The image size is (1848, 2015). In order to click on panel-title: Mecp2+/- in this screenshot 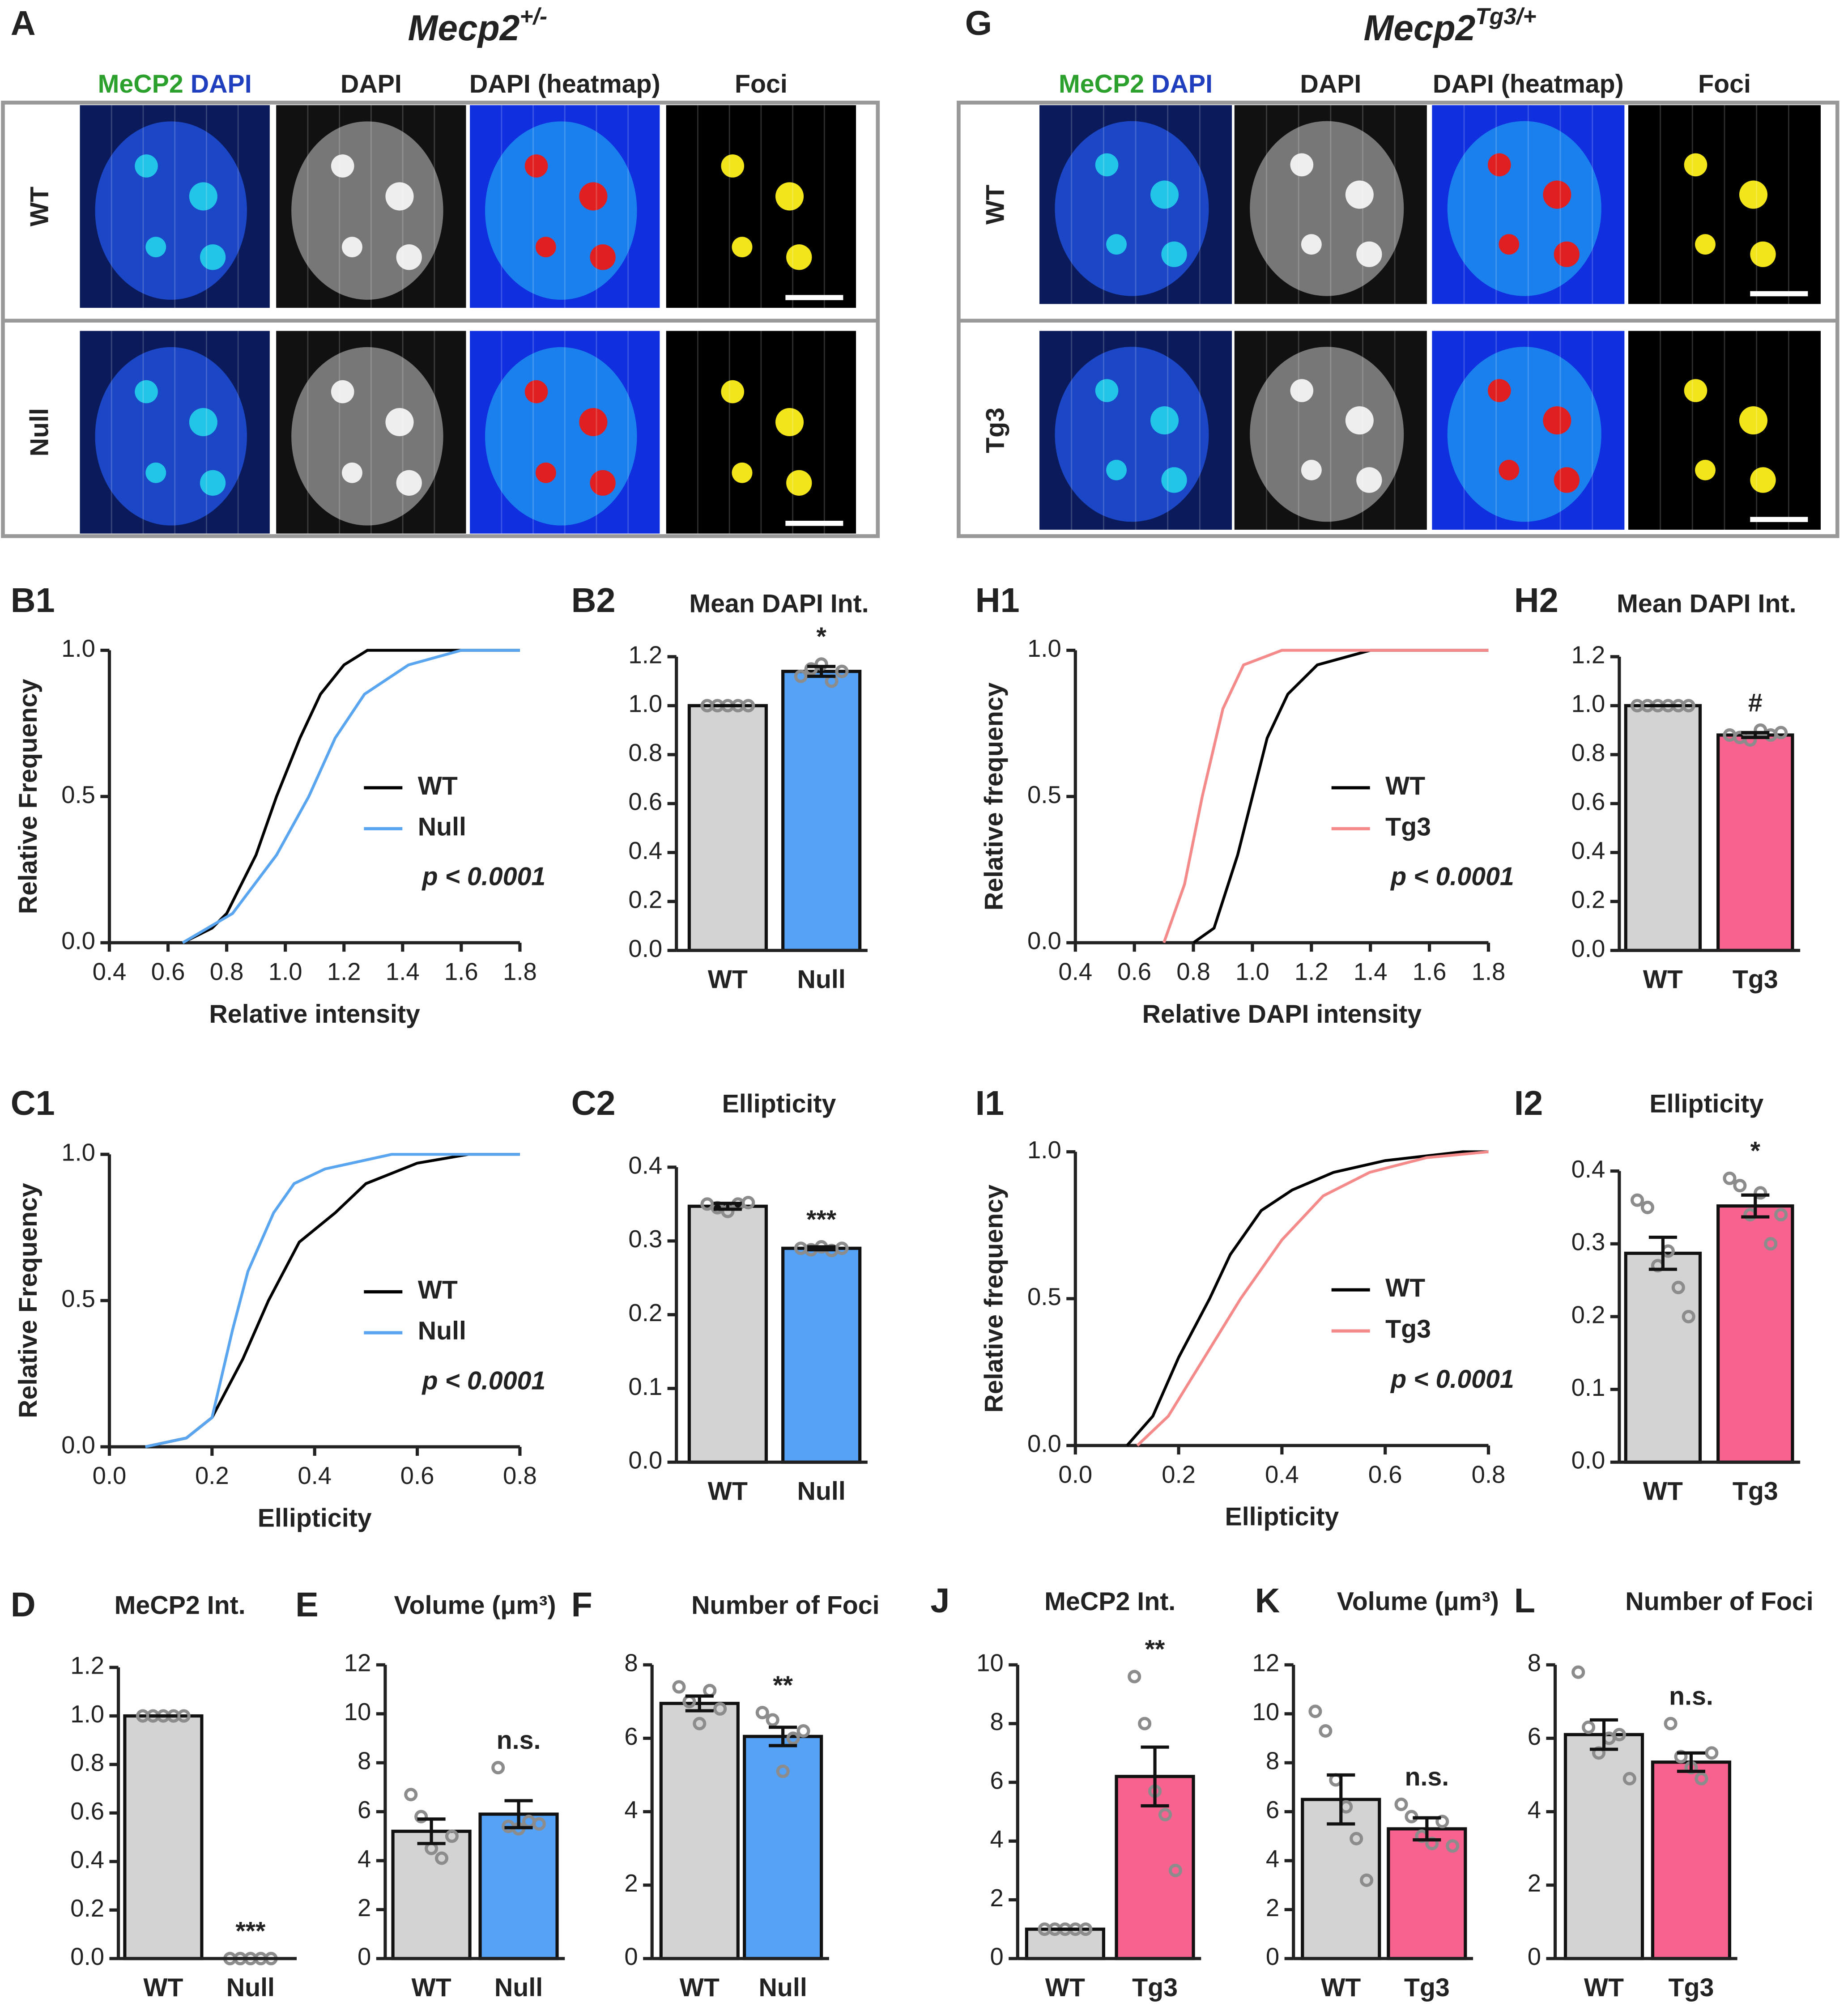, I will do `click(477, 25)`.